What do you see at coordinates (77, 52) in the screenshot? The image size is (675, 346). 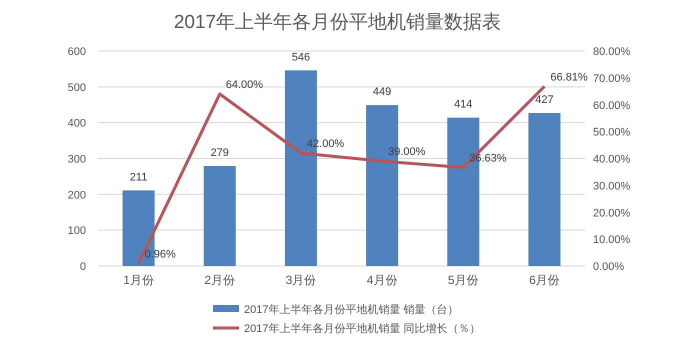 I see `y-tick-label: 600` at bounding box center [77, 52].